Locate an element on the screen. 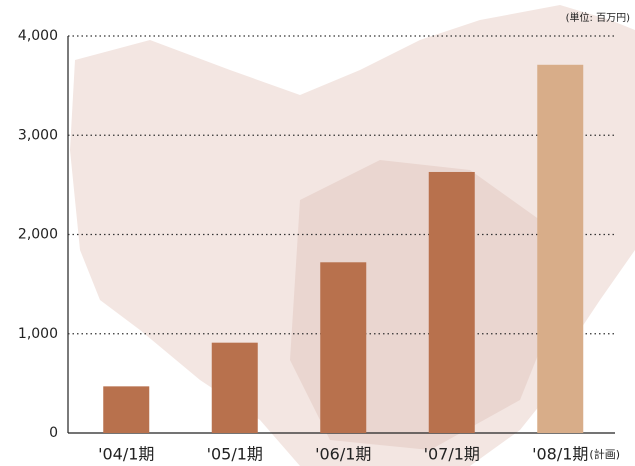  y-tick-label: 2,000 is located at coordinates (38, 235).